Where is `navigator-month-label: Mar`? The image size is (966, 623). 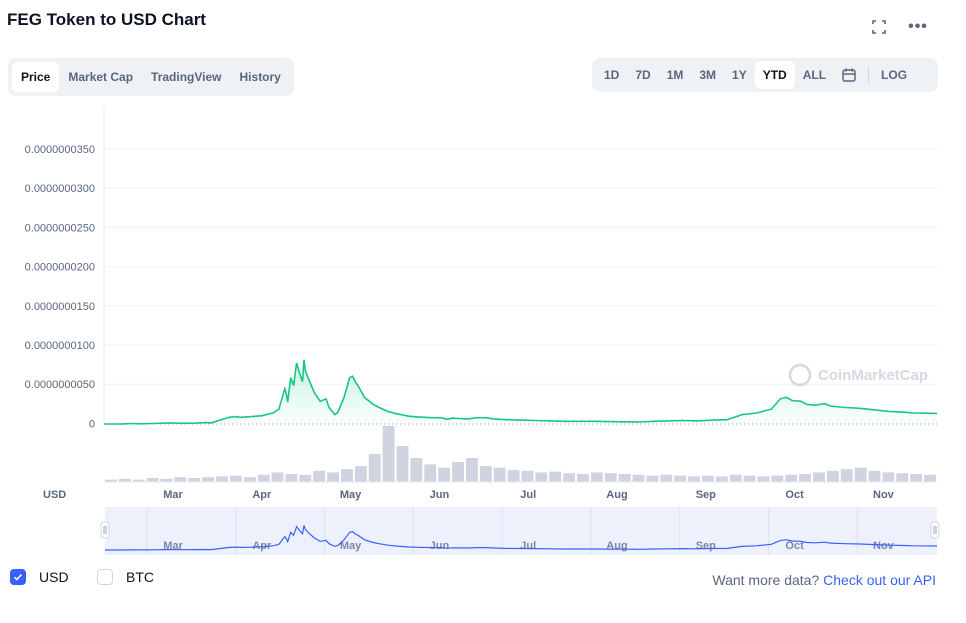 navigator-month-label: Mar is located at coordinates (173, 546).